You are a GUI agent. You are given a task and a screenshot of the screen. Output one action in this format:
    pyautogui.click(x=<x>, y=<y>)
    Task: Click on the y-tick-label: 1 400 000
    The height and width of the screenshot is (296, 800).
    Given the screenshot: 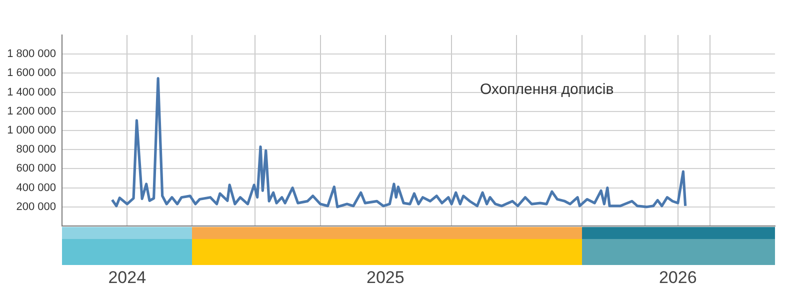 What is the action you would take?
    pyautogui.click(x=31, y=92)
    